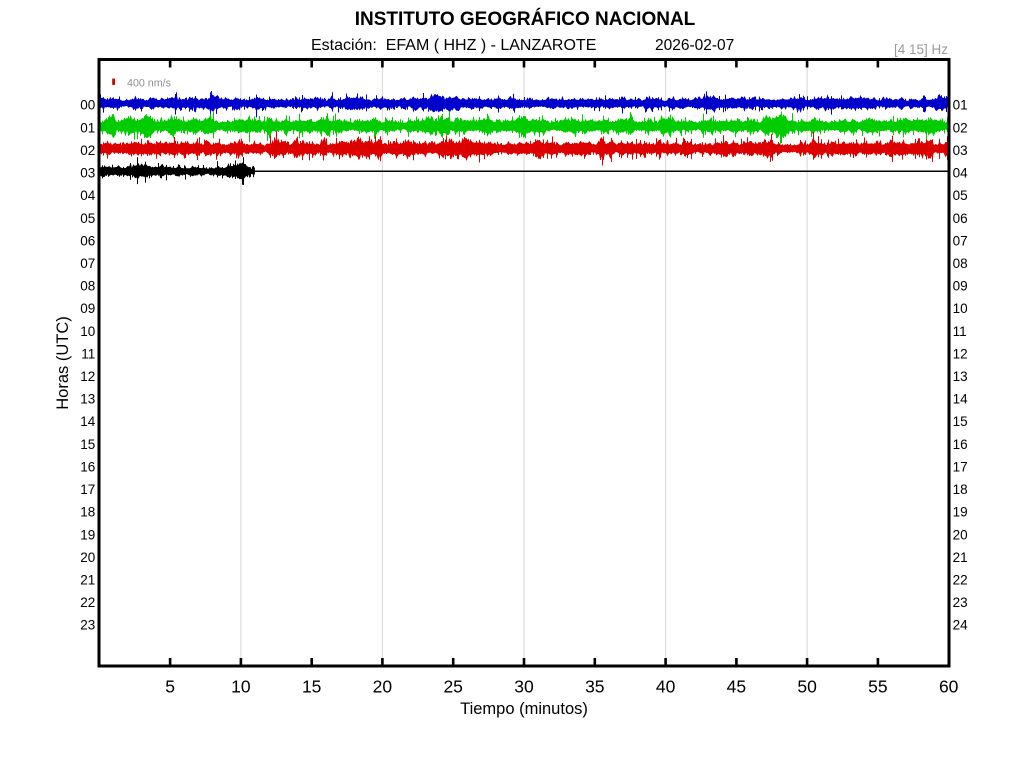  What do you see at coordinates (524, 709) in the screenshot?
I see `svg-text: Tiempo (minutos)` at bounding box center [524, 709].